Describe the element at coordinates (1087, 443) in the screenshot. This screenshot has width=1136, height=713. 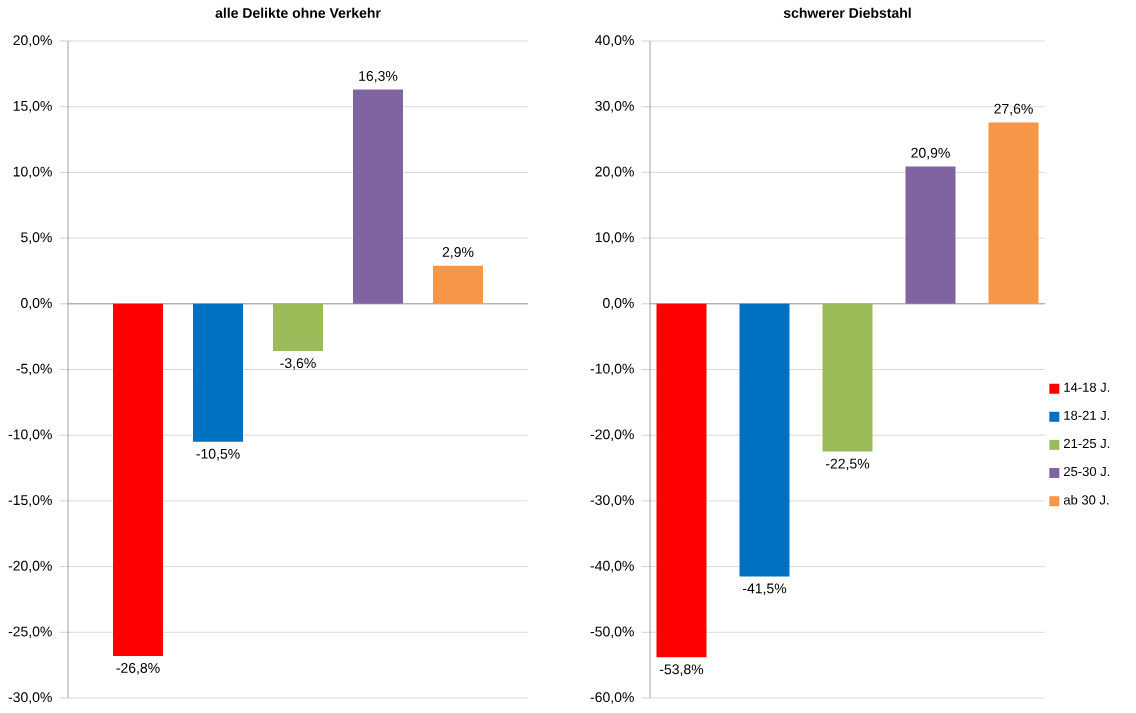
I see `legend-label: 21-25 J.` at that location.